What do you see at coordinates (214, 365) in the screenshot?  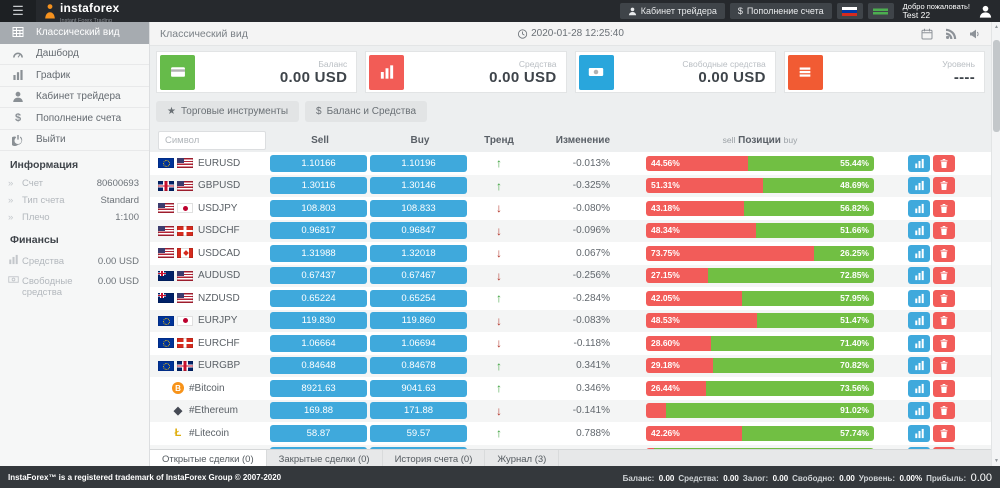 I see `symbol-cell: EURGBP` at bounding box center [214, 365].